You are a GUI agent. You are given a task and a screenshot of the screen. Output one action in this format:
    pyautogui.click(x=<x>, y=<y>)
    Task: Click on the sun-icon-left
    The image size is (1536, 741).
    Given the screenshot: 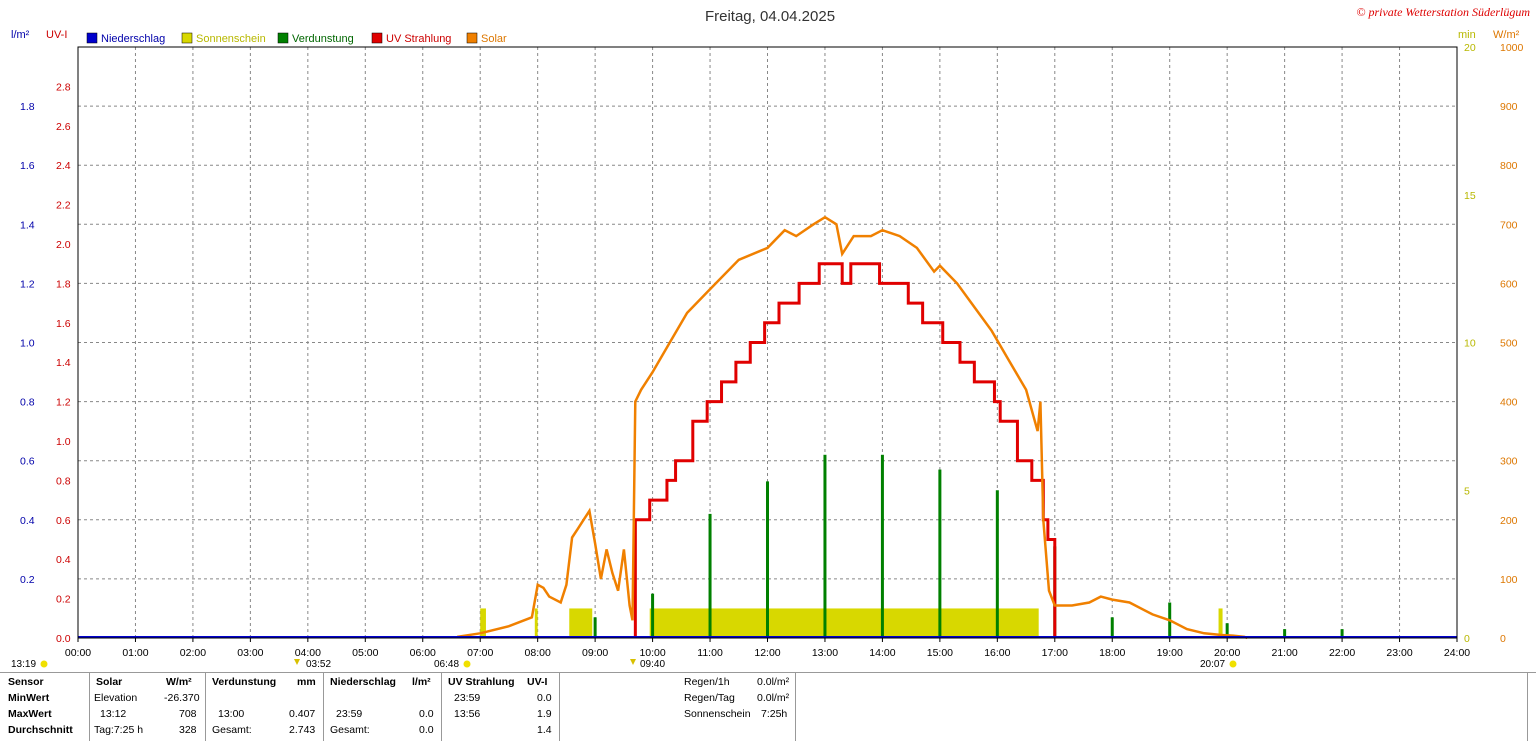 What is the action you would take?
    pyautogui.click(x=44, y=664)
    